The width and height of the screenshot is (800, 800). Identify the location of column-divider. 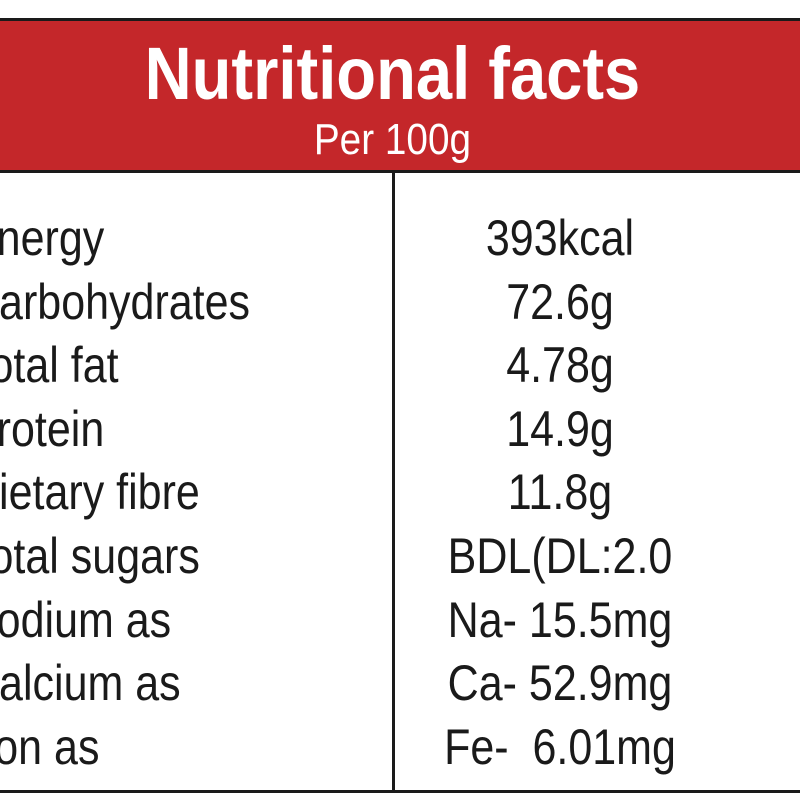
(393, 481).